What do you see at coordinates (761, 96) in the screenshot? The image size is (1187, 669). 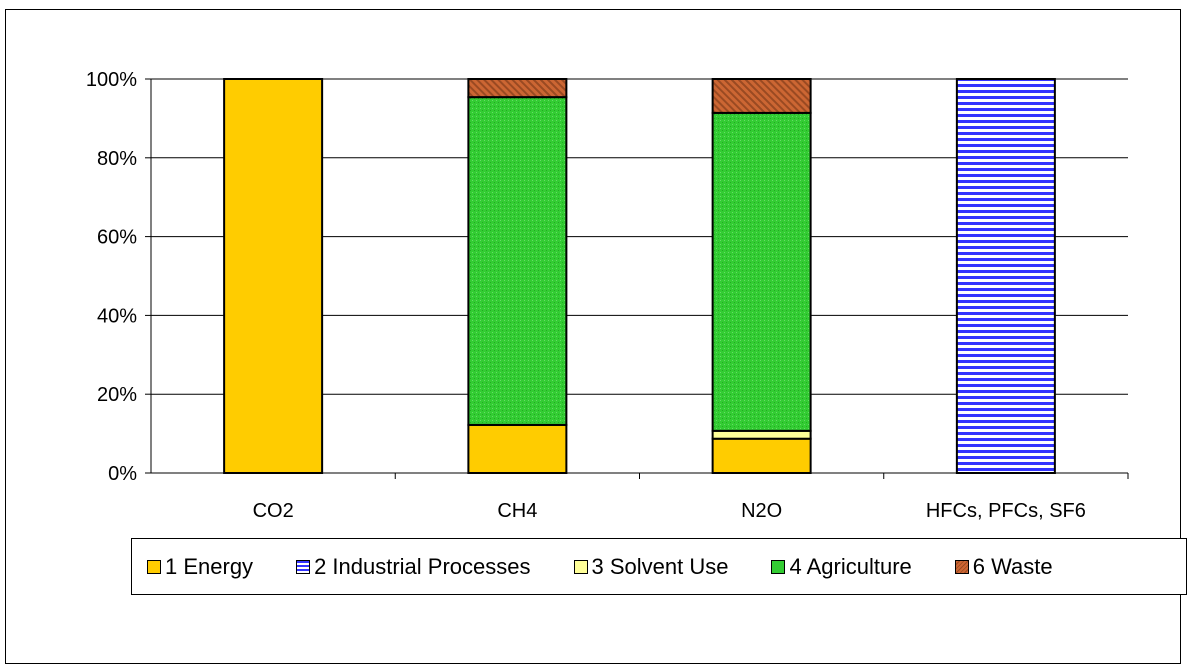 I see `bar-segment-n2o-6-waste` at bounding box center [761, 96].